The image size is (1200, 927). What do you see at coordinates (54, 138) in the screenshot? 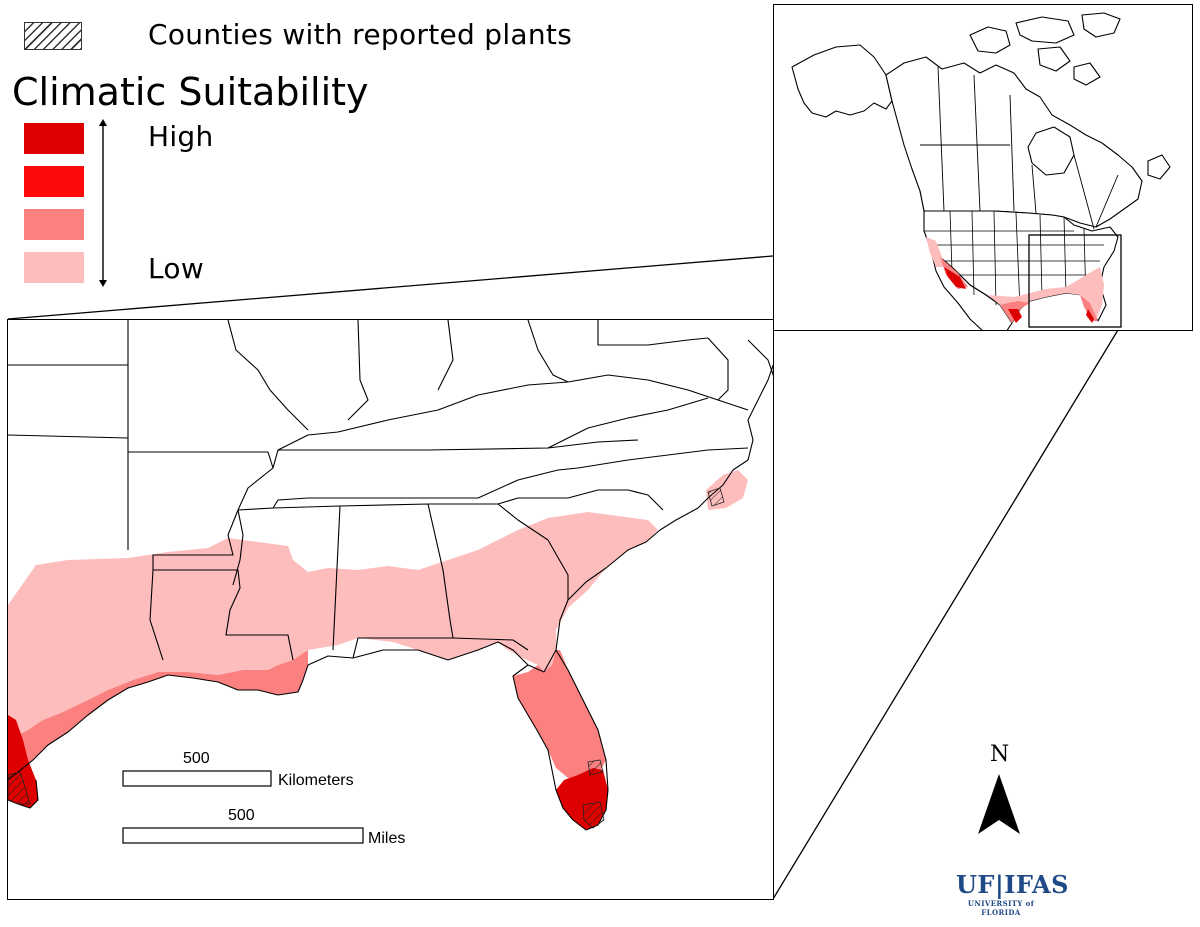
I see `legend-swatch-highest` at bounding box center [54, 138].